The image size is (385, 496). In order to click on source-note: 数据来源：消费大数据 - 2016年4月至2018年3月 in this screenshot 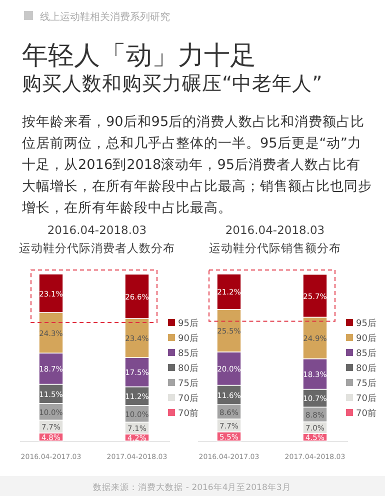, I will do `click(192, 487)`.